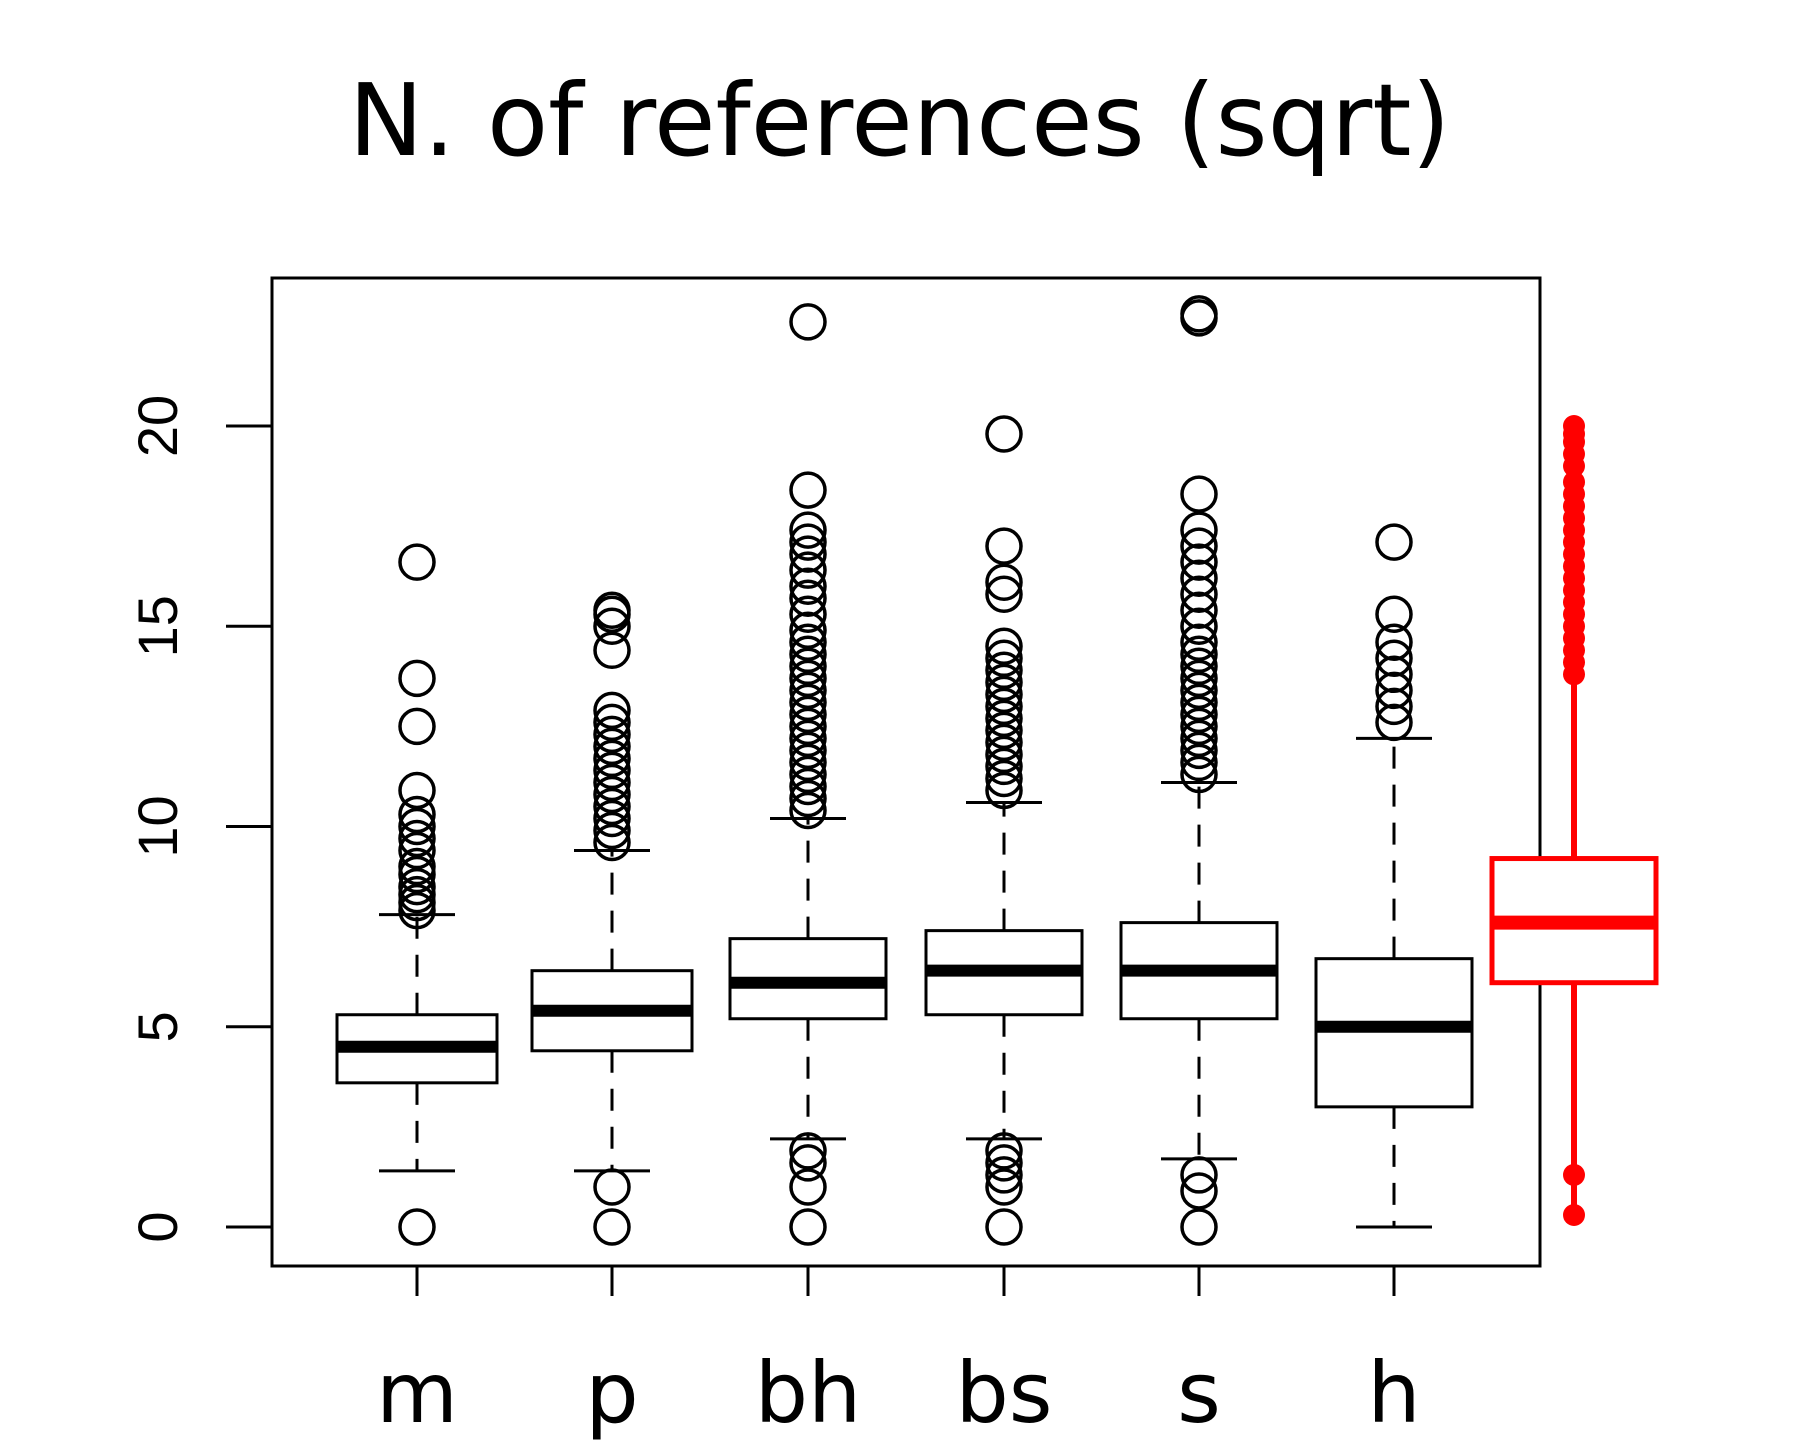  What do you see at coordinates (417, 1393) in the screenshot?
I see `x-tick-label-m: m` at bounding box center [417, 1393].